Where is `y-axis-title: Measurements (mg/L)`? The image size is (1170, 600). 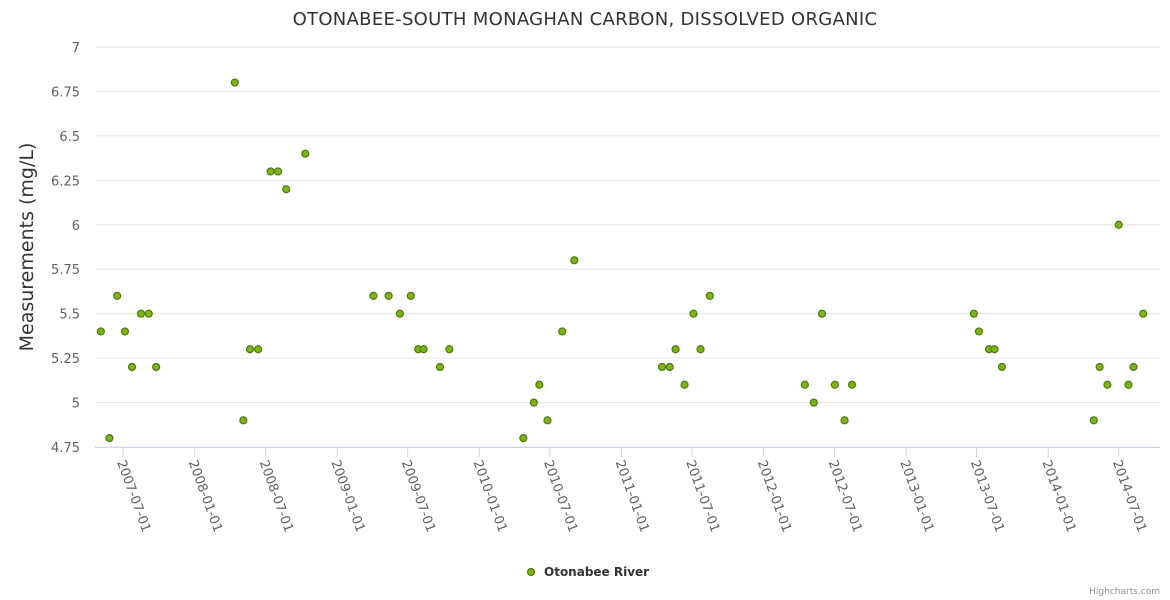 y-axis-title: Measurements (mg/L) is located at coordinates (27, 247).